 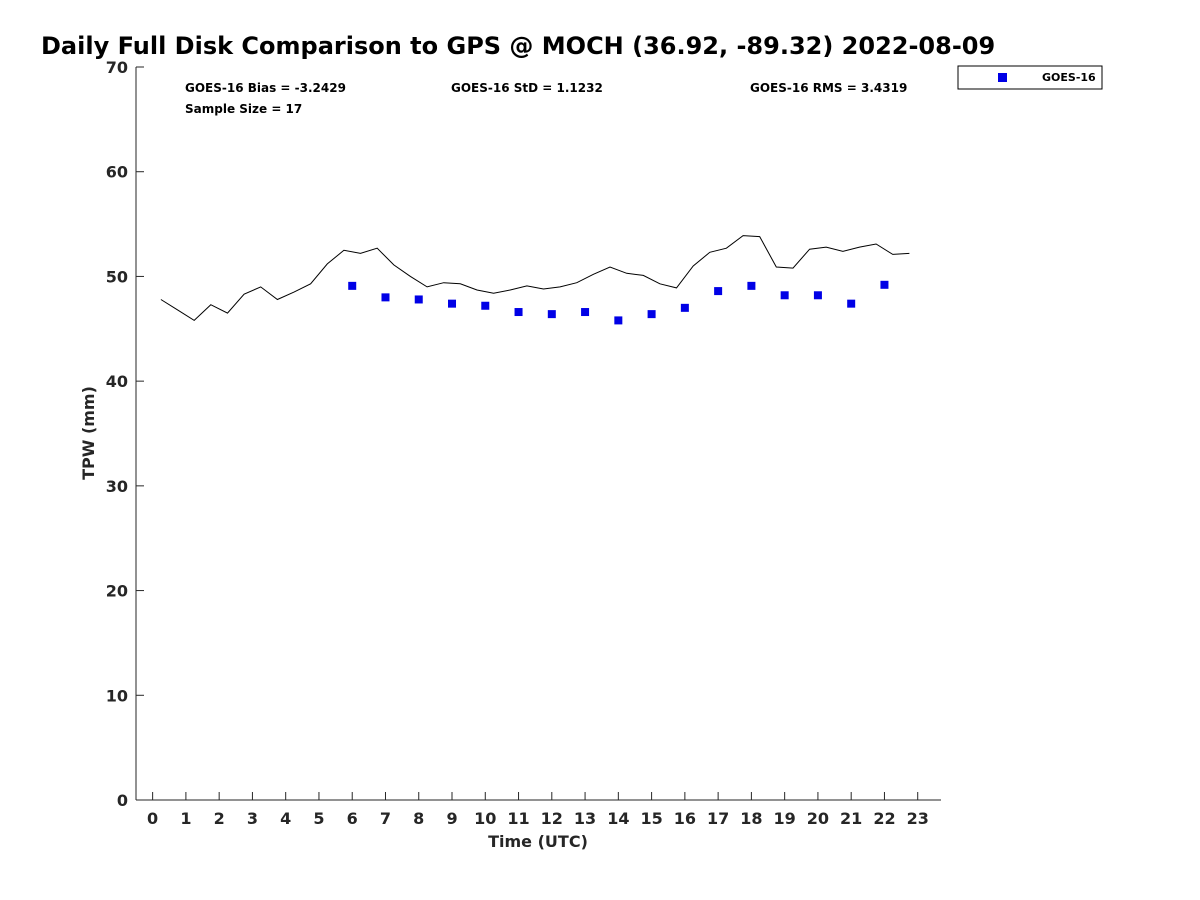 I want to click on x-axis-label: Time (UTC), so click(x=538, y=841).